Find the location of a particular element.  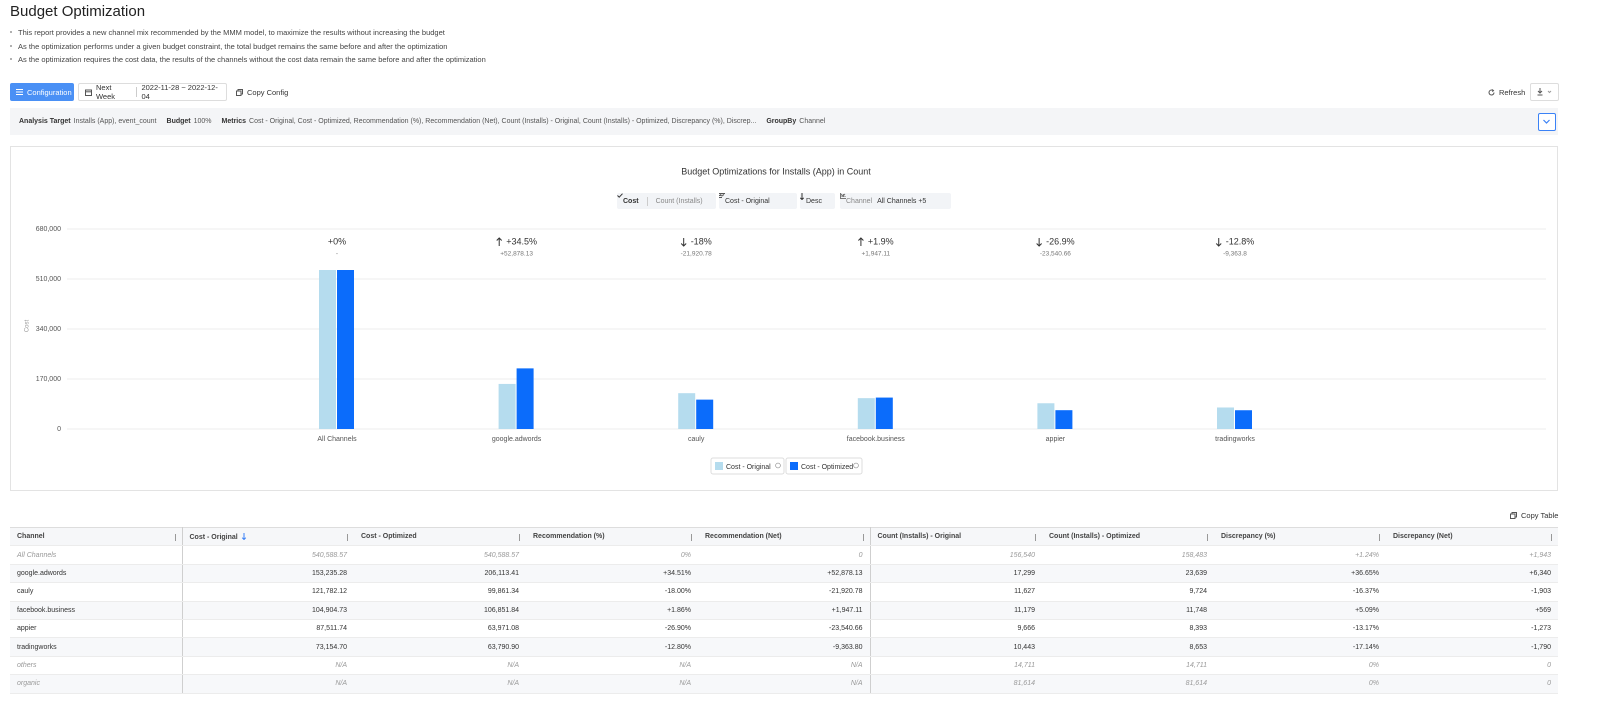

sort-order-label: Desc is located at coordinates (814, 201).